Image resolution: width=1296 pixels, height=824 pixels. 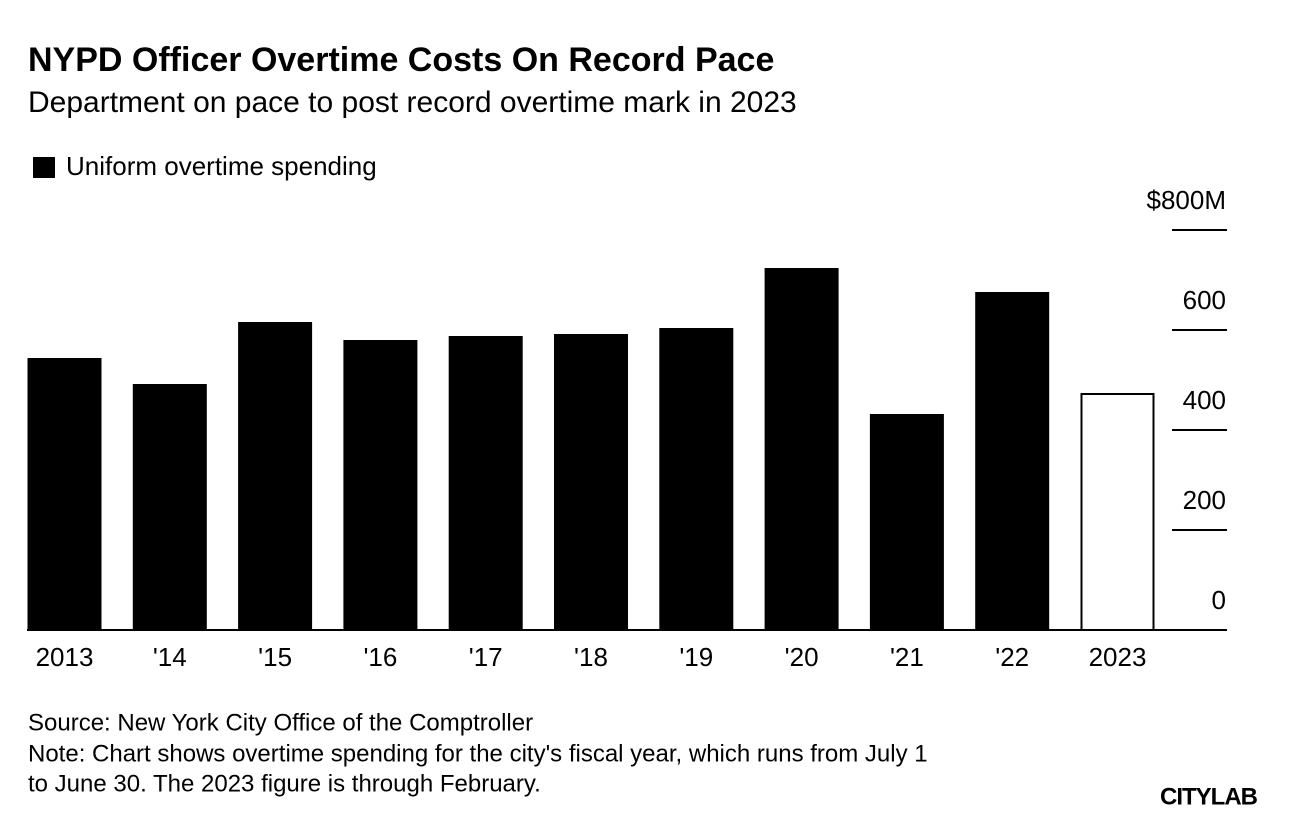 I want to click on x-tick-label: '21, so click(x=907, y=657).